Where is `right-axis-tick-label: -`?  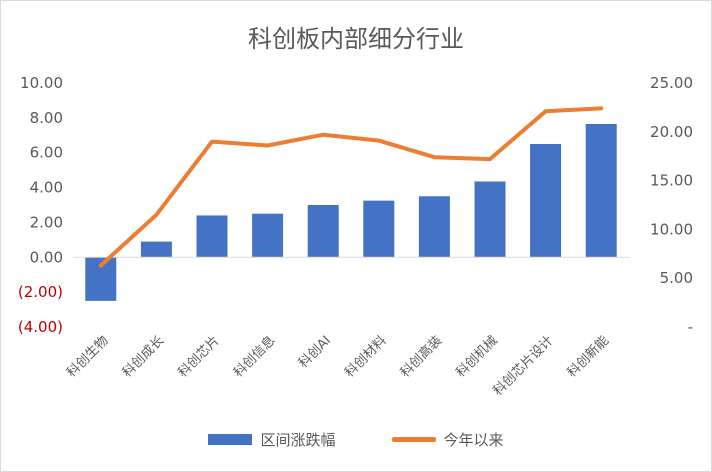
right-axis-tick-label: - is located at coordinates (690, 327).